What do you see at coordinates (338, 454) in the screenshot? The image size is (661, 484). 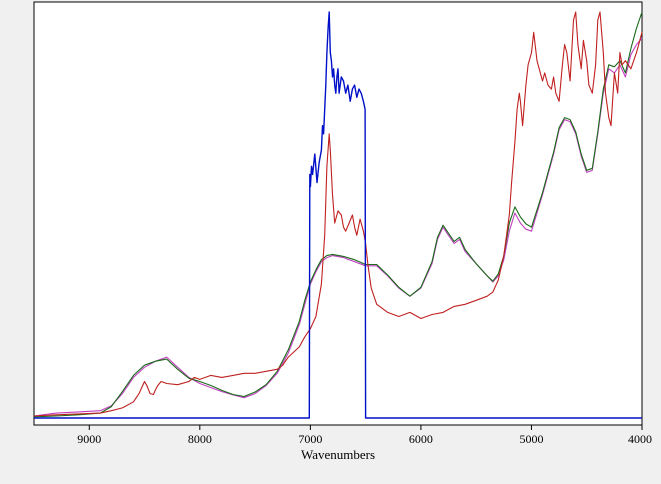 I see `x-axis-label: Wavenumbers` at bounding box center [338, 454].